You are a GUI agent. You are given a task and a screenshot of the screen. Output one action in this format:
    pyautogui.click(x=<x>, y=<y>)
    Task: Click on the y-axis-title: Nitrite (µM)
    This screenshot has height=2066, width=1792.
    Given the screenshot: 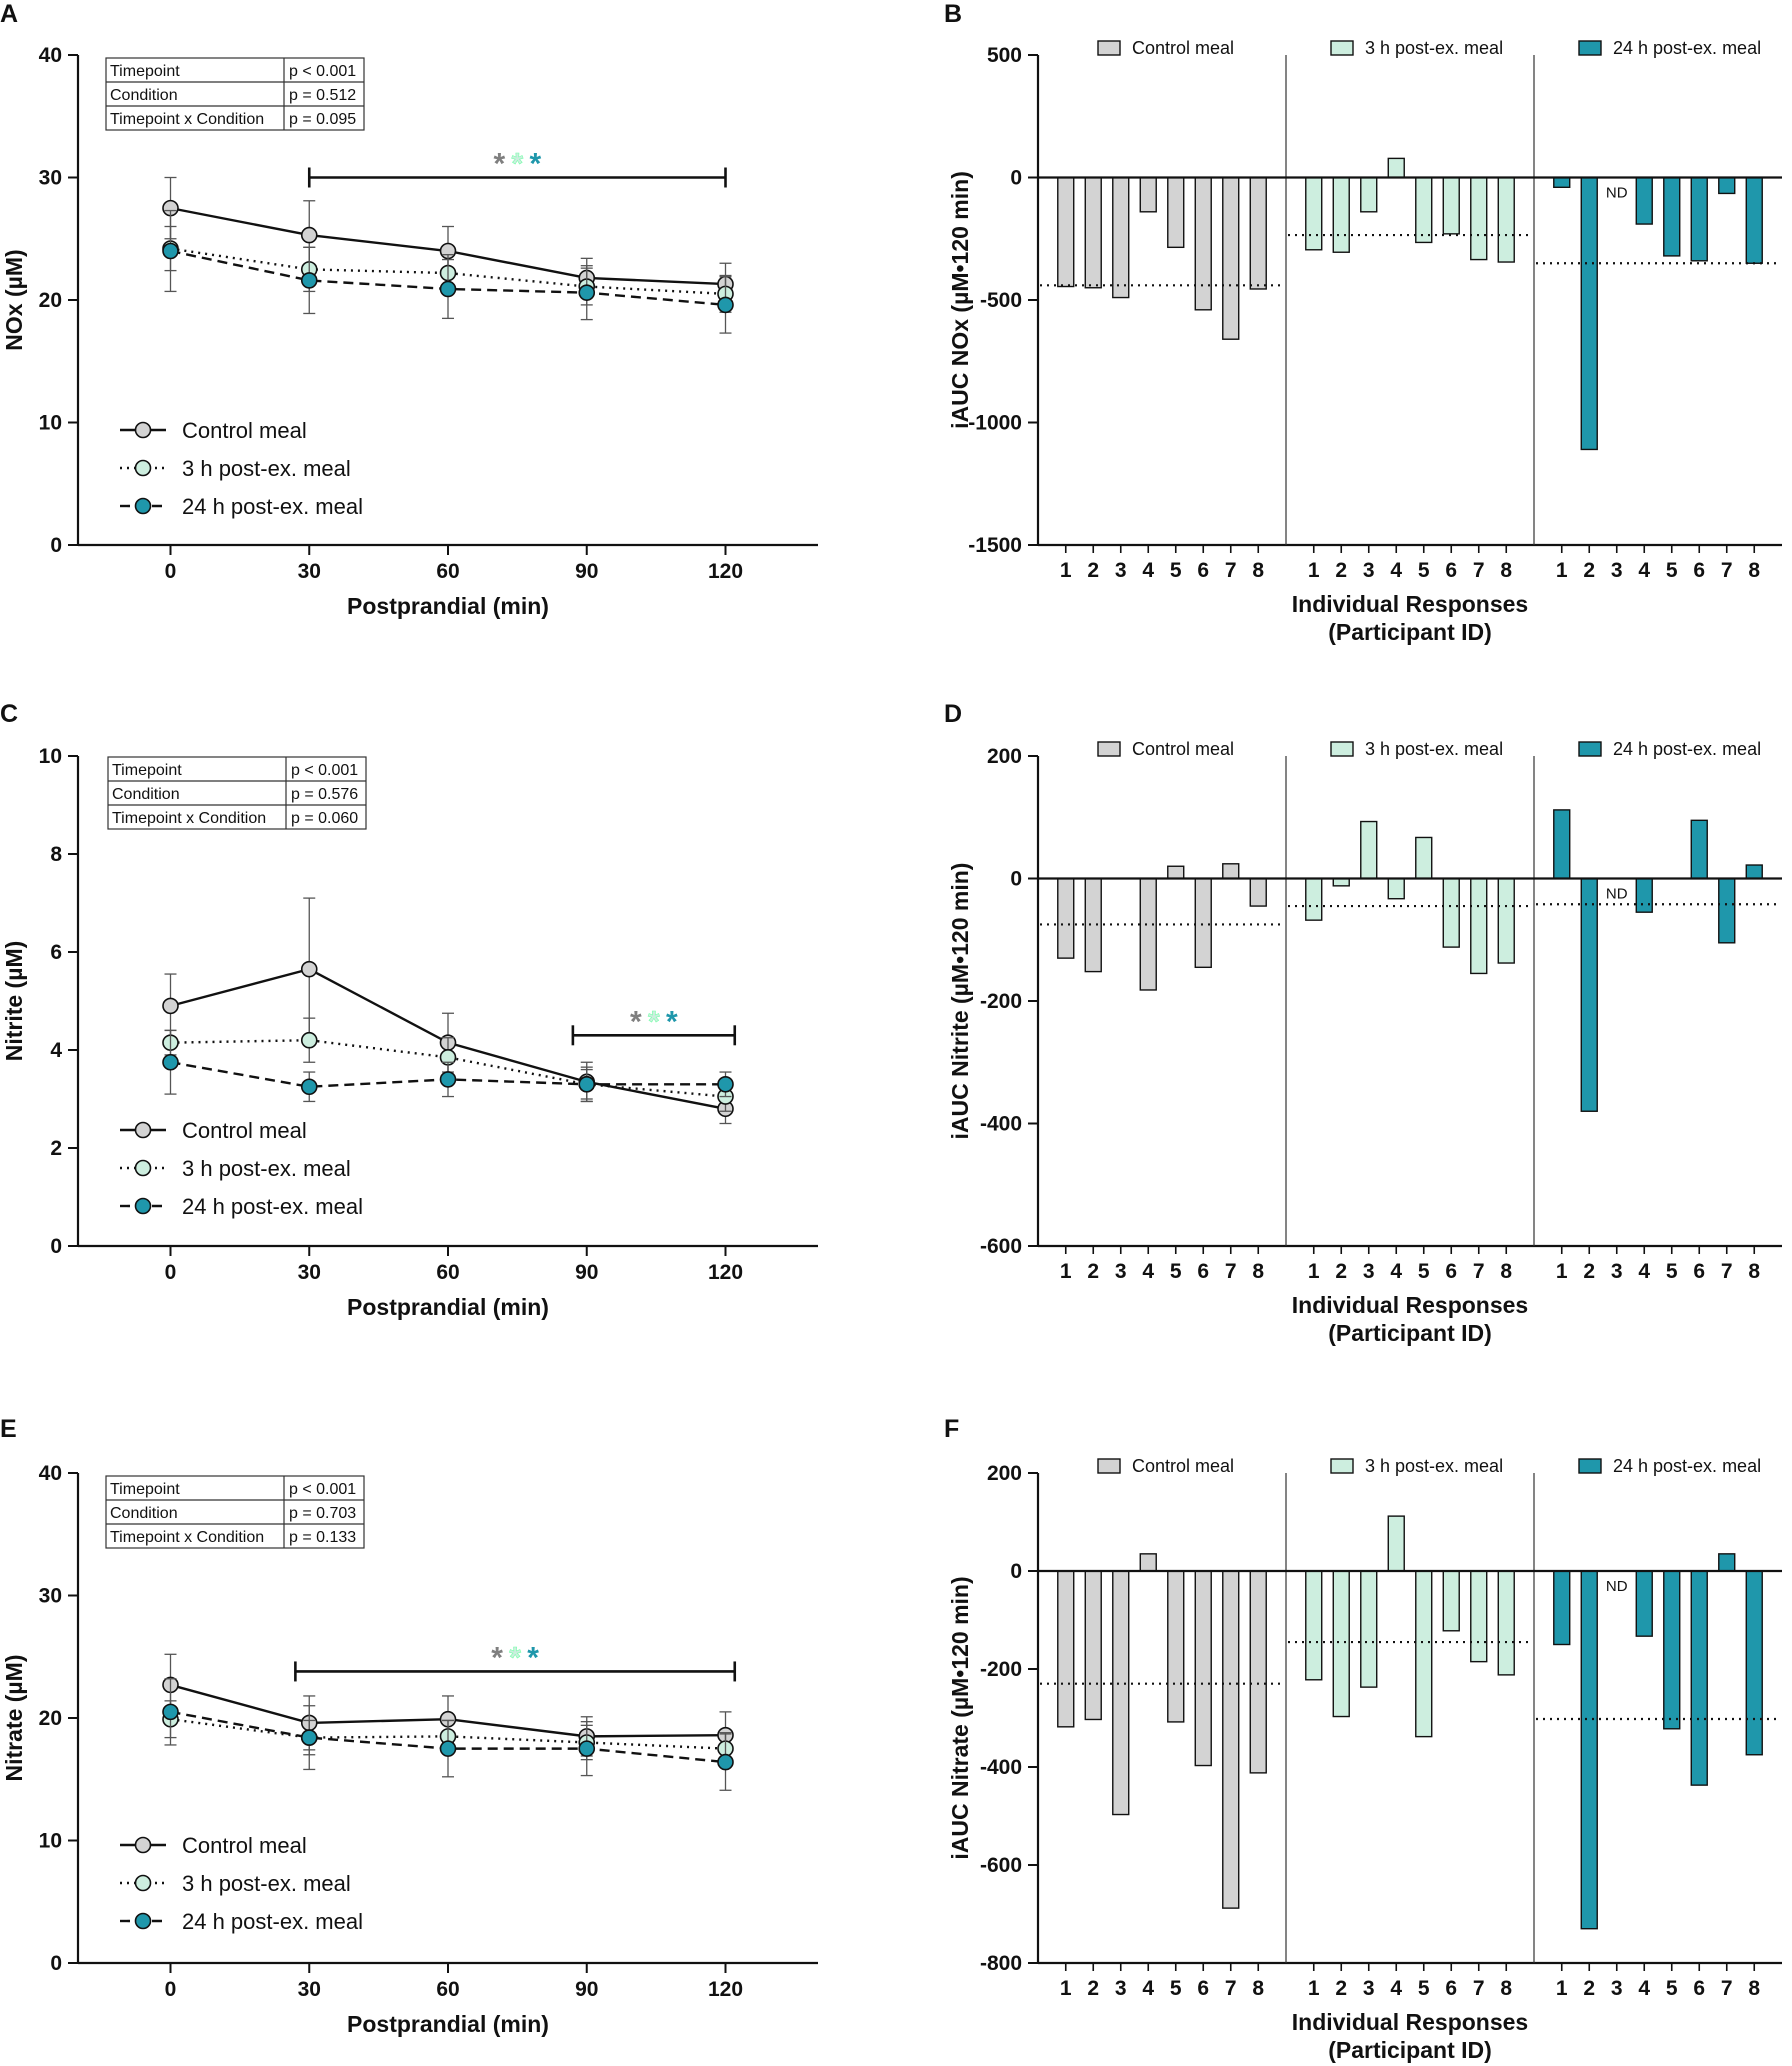 What is the action you would take?
    pyautogui.click(x=14, y=1001)
    